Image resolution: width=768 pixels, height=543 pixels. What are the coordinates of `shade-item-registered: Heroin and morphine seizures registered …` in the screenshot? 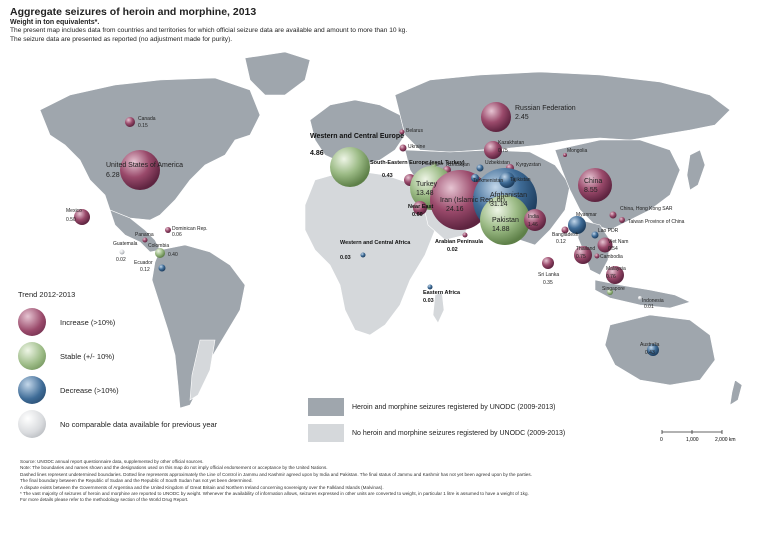 It's located at (458, 407).